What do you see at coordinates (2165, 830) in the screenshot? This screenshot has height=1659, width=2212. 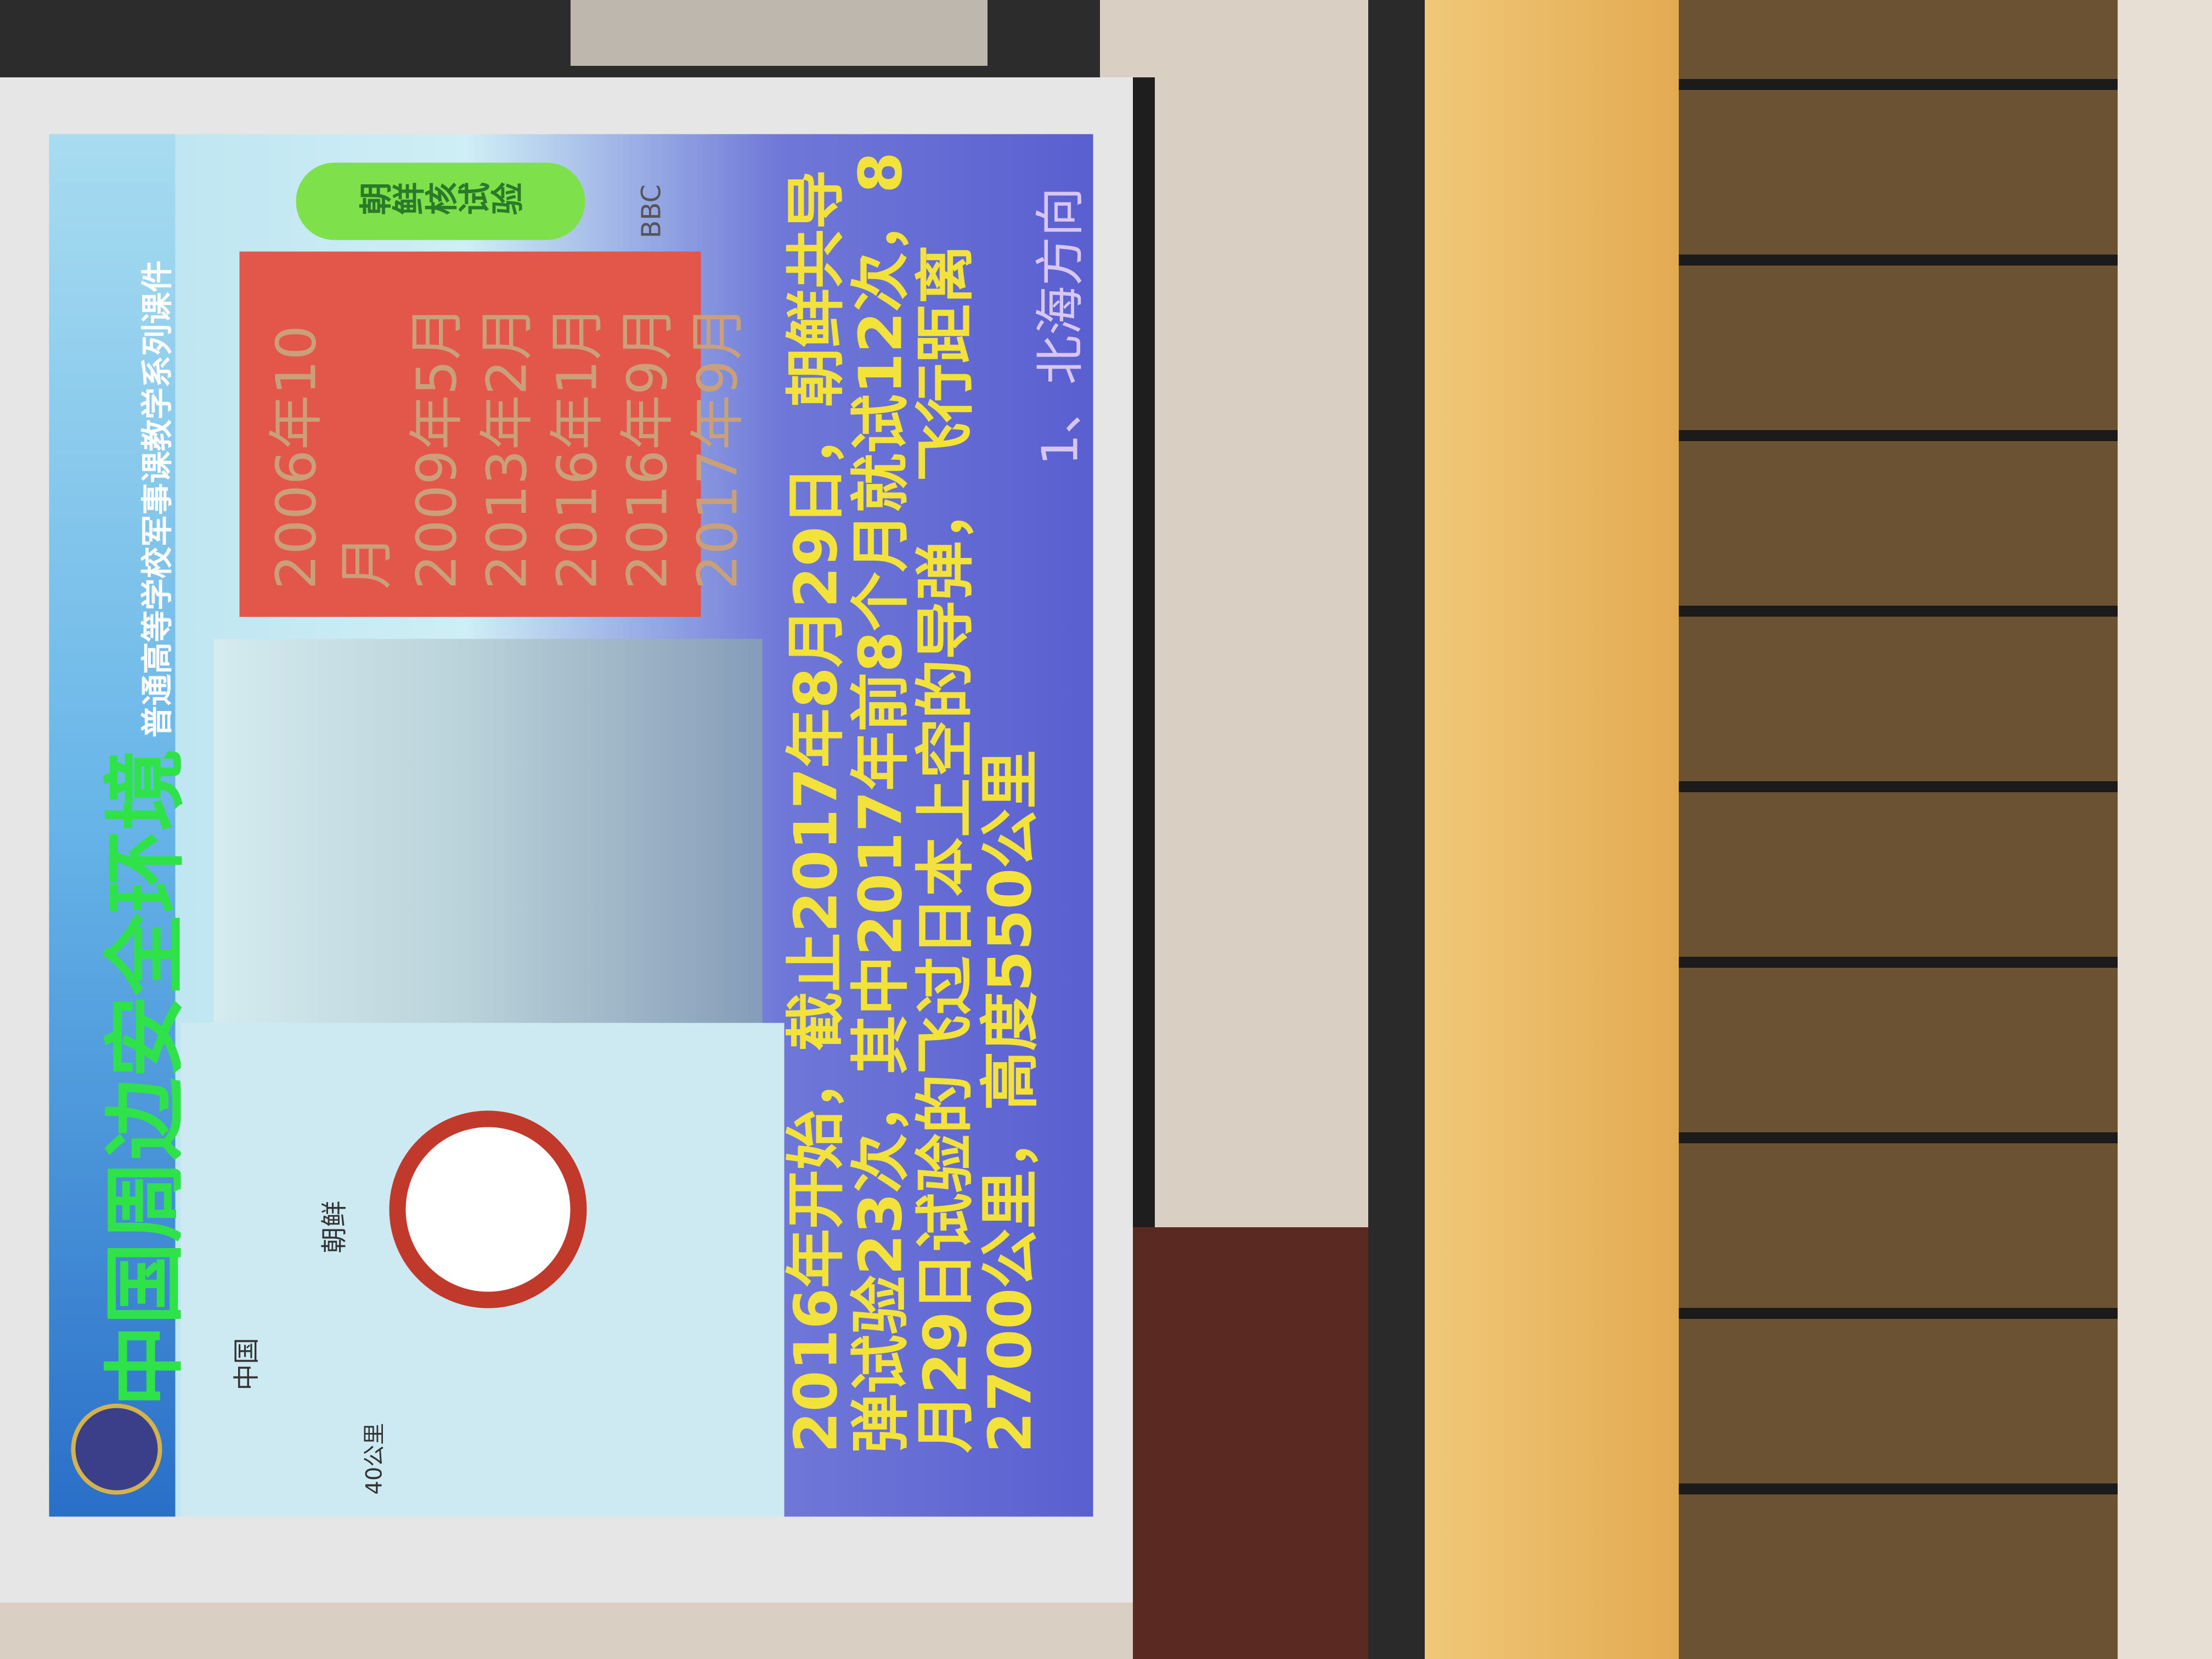 I see `wall-right` at bounding box center [2165, 830].